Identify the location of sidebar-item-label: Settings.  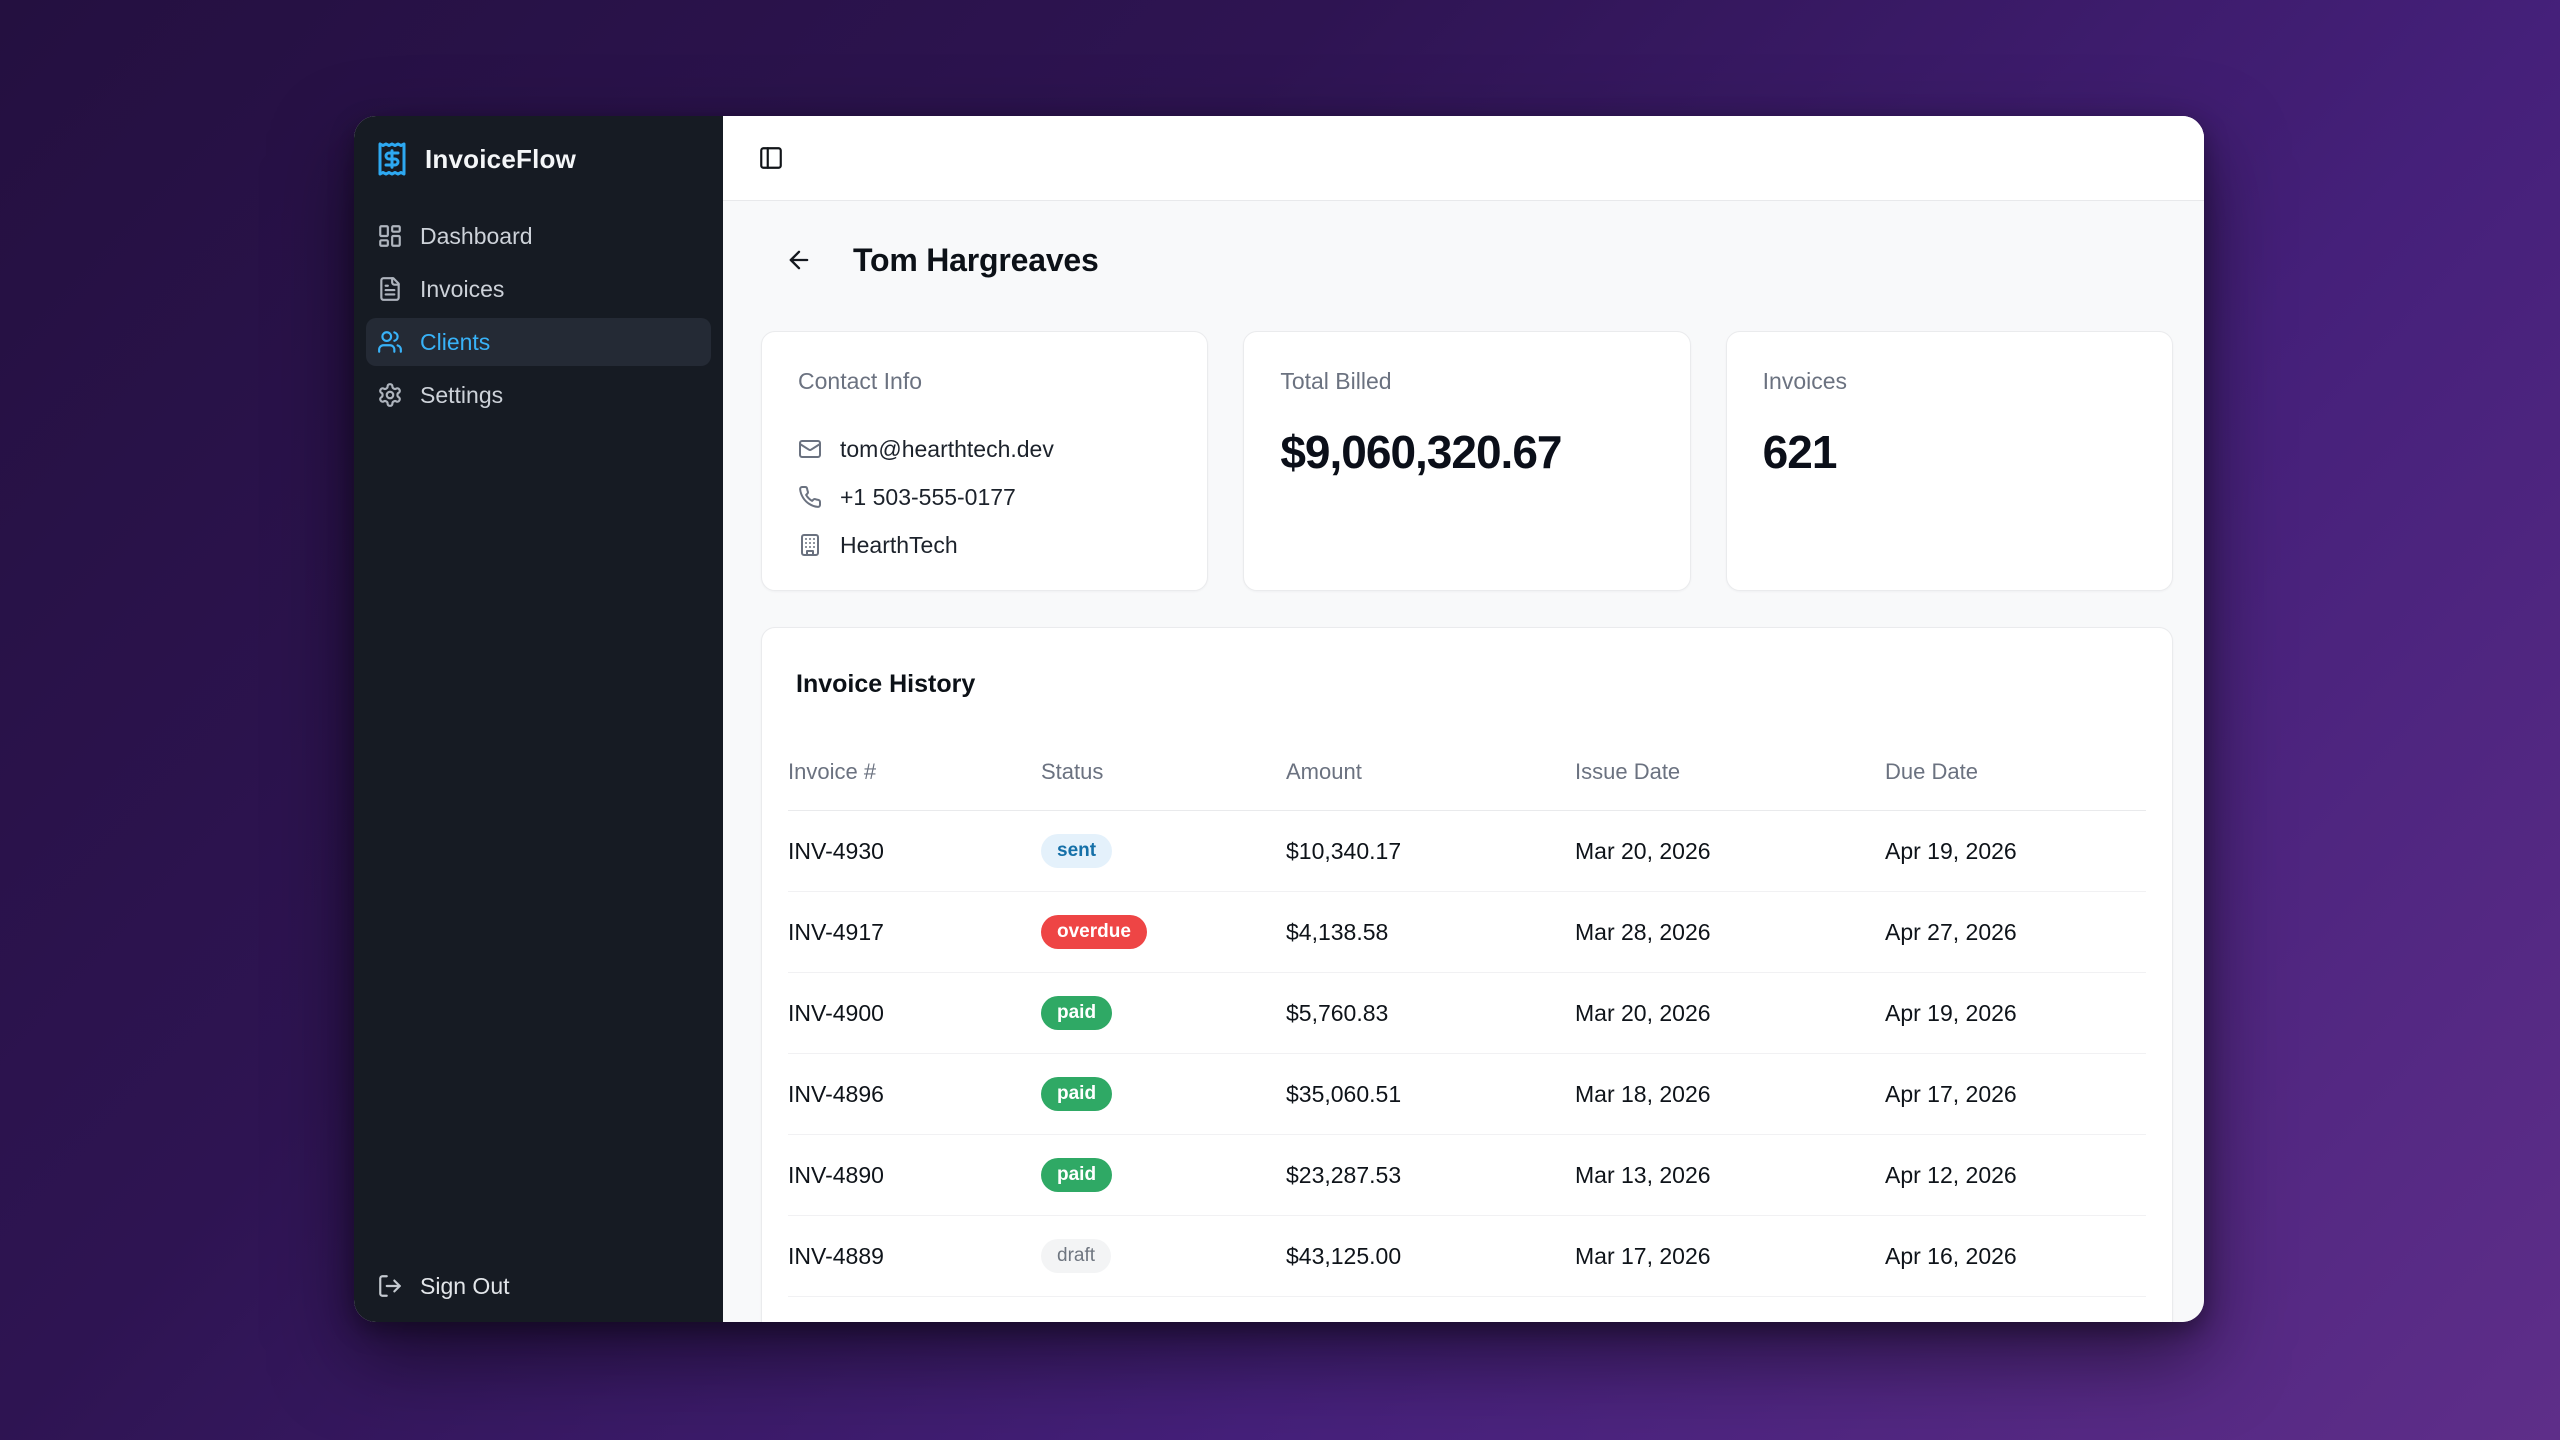
(462, 394).